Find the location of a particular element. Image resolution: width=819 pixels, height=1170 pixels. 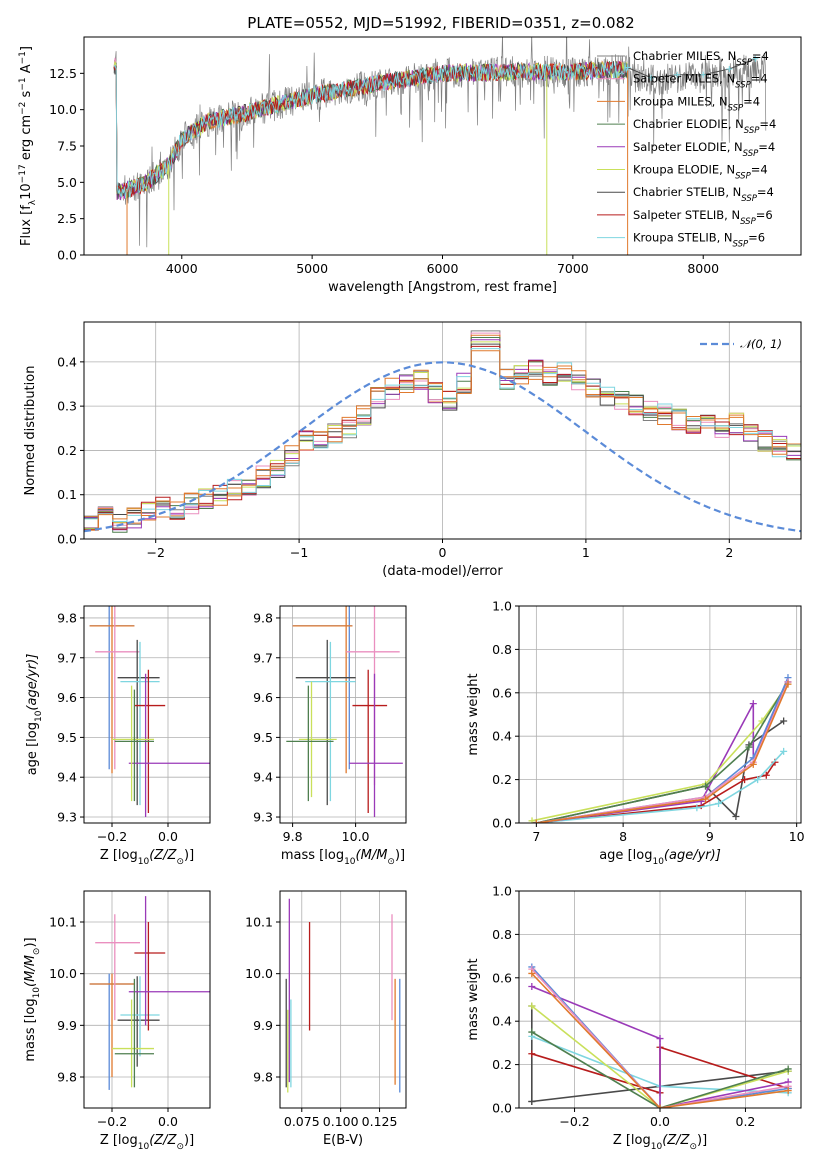

x-tick-label: 9 is located at coordinates (710, 836).